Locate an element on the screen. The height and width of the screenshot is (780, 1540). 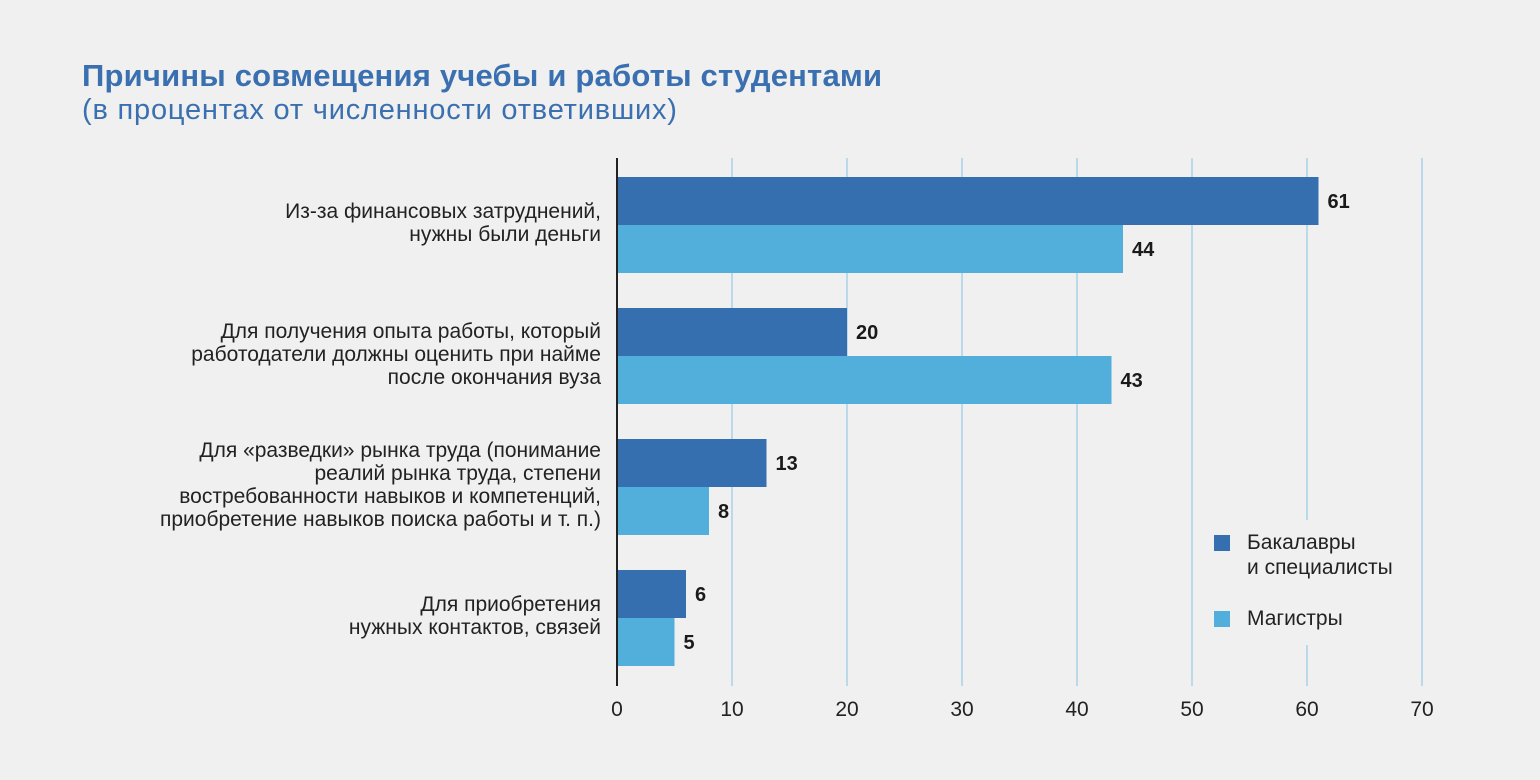
x-tick-label-70: 70 is located at coordinates (1421, 709).